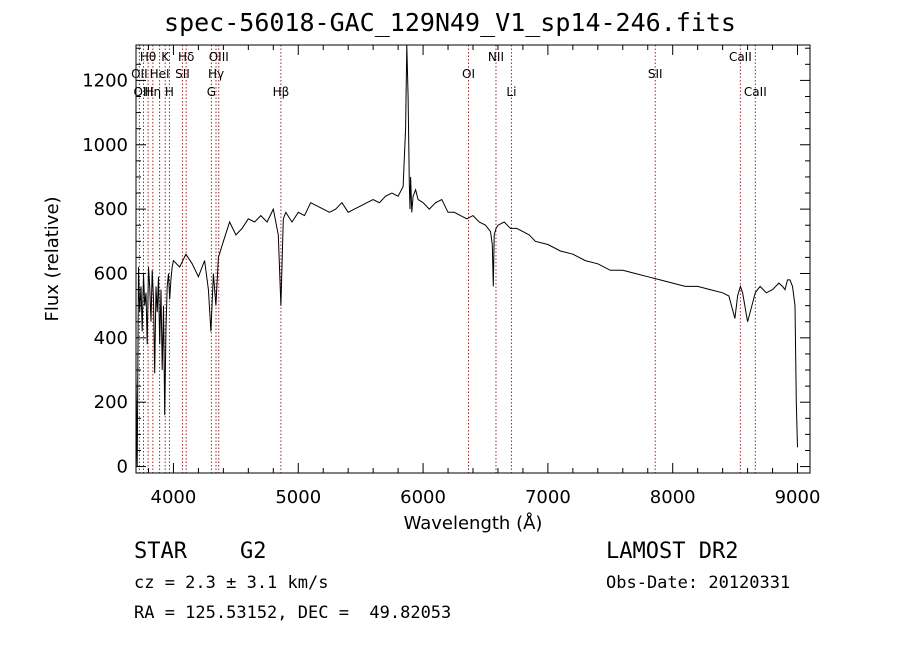  Describe the element at coordinates (111, 273) in the screenshot. I see `y-tick-label: 600` at that location.